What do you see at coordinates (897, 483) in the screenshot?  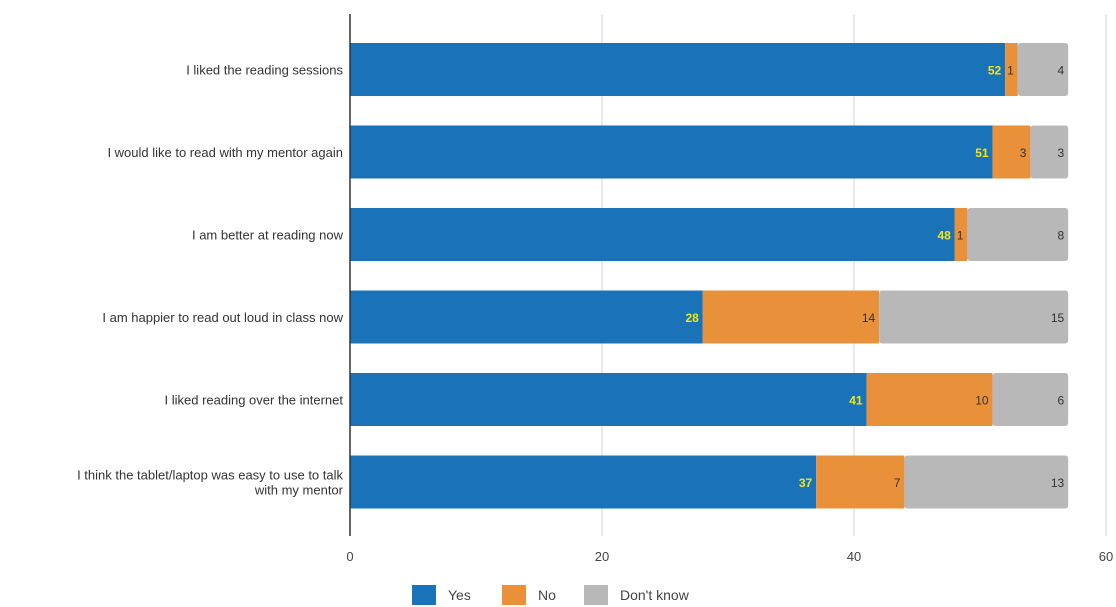 I see `data-label: 7` at bounding box center [897, 483].